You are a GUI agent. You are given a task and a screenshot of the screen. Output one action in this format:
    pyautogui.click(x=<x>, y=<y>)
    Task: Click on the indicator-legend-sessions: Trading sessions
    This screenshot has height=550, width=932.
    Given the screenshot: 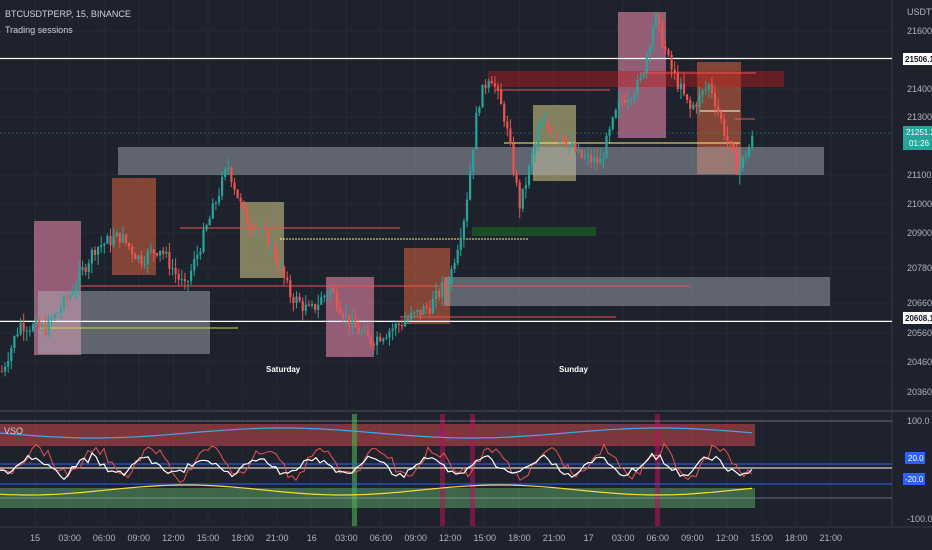 What is the action you would take?
    pyautogui.click(x=39, y=30)
    